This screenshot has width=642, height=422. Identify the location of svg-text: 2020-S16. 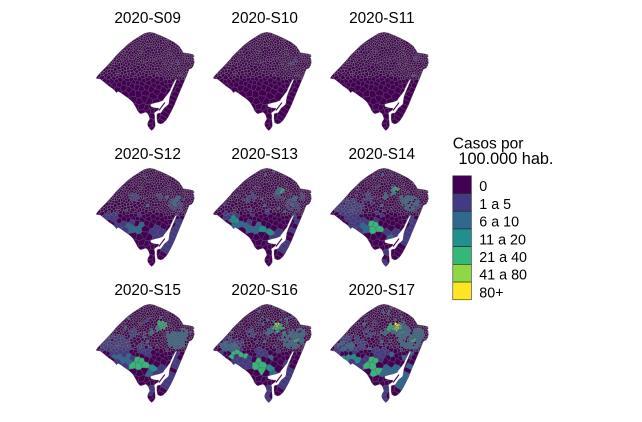
(264, 290).